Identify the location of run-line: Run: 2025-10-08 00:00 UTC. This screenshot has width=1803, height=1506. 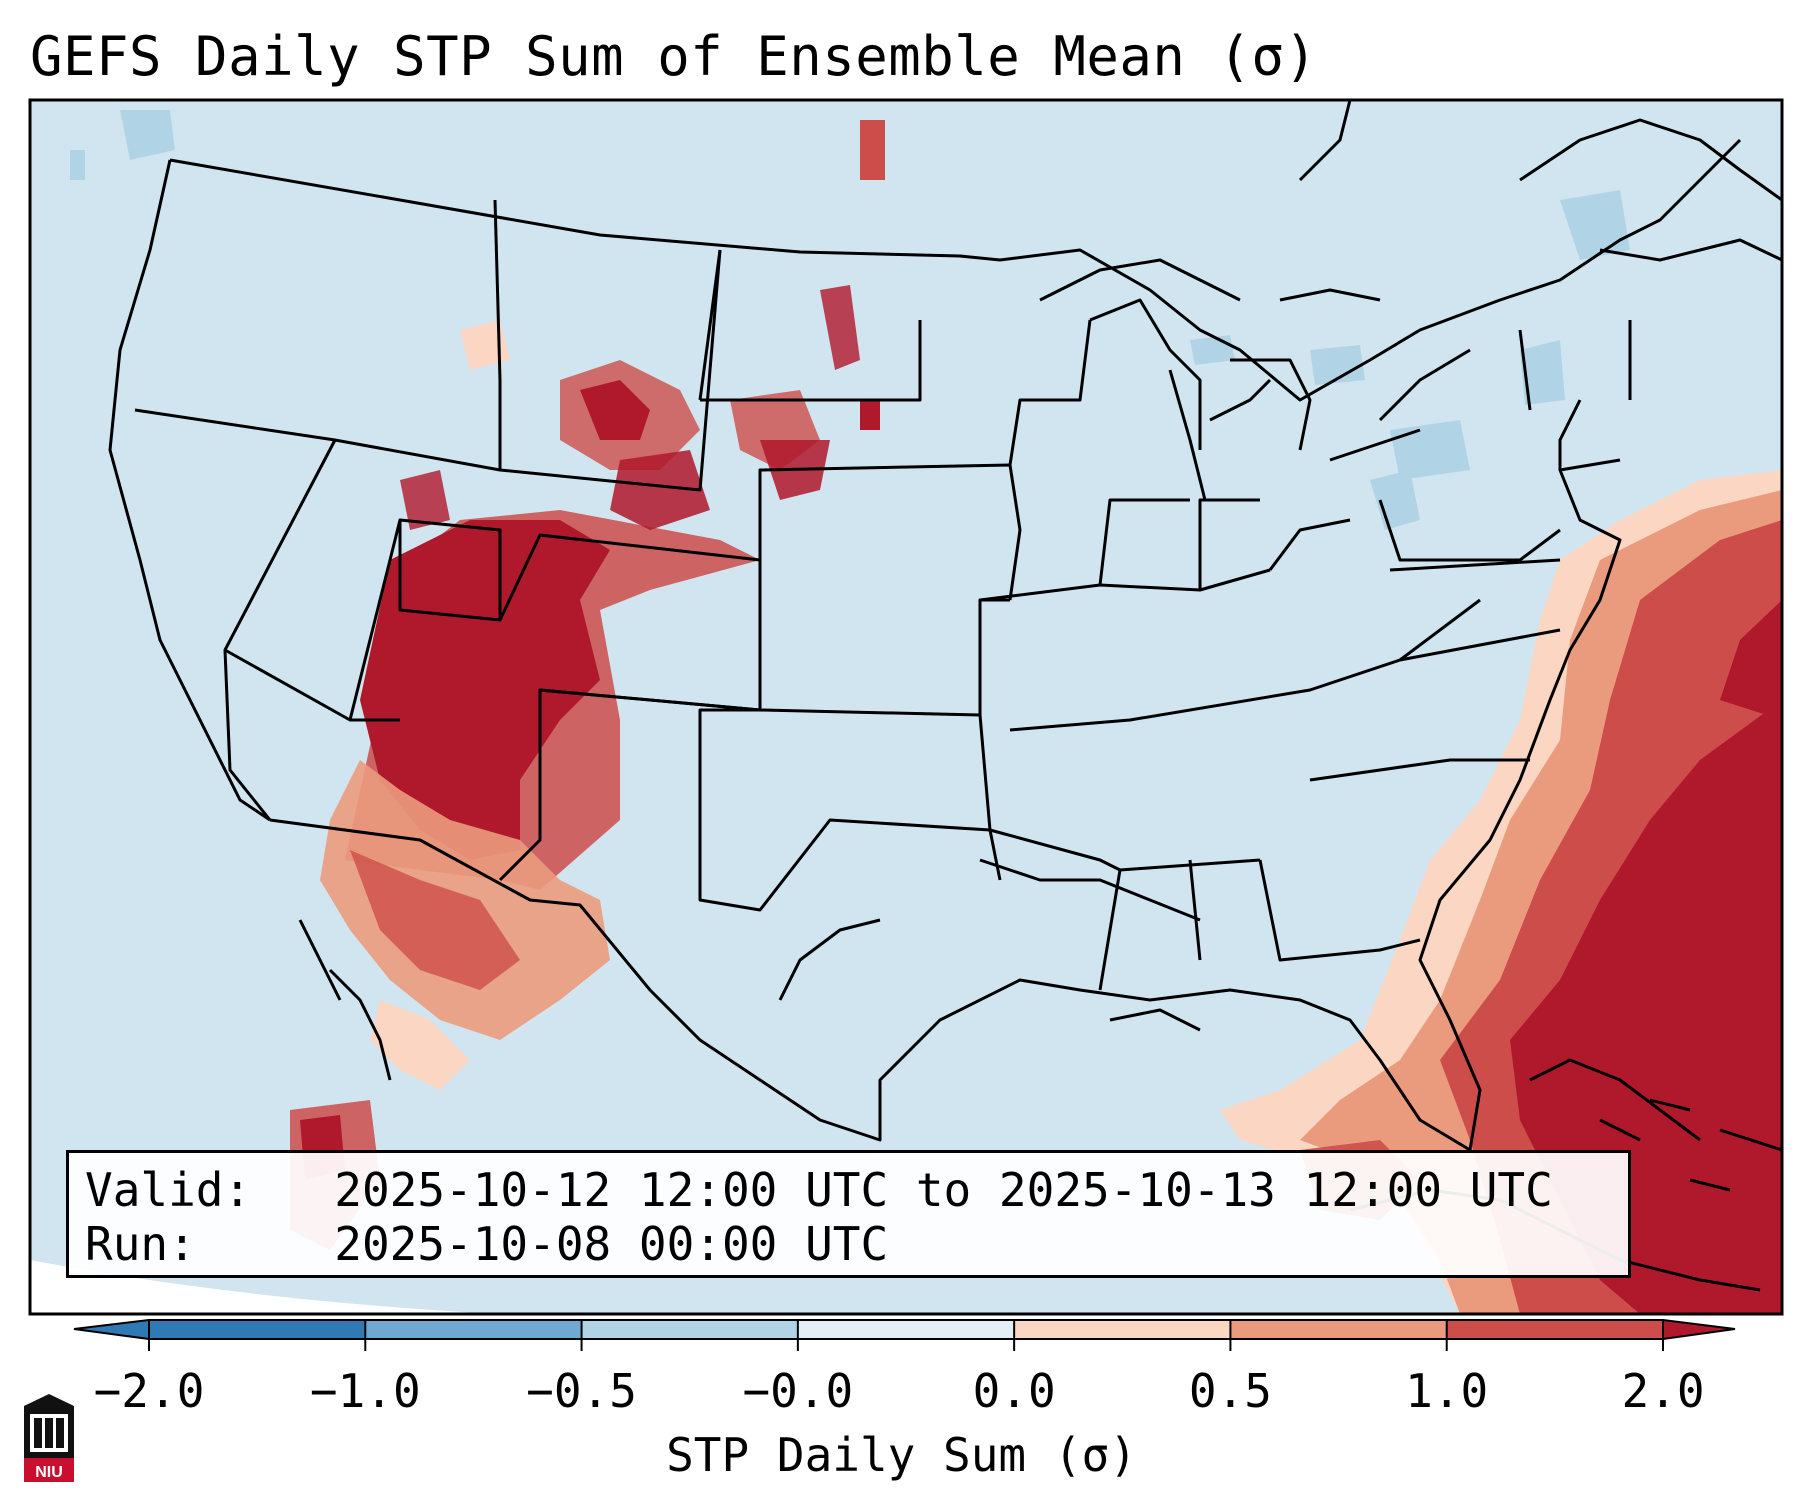
(486, 1244).